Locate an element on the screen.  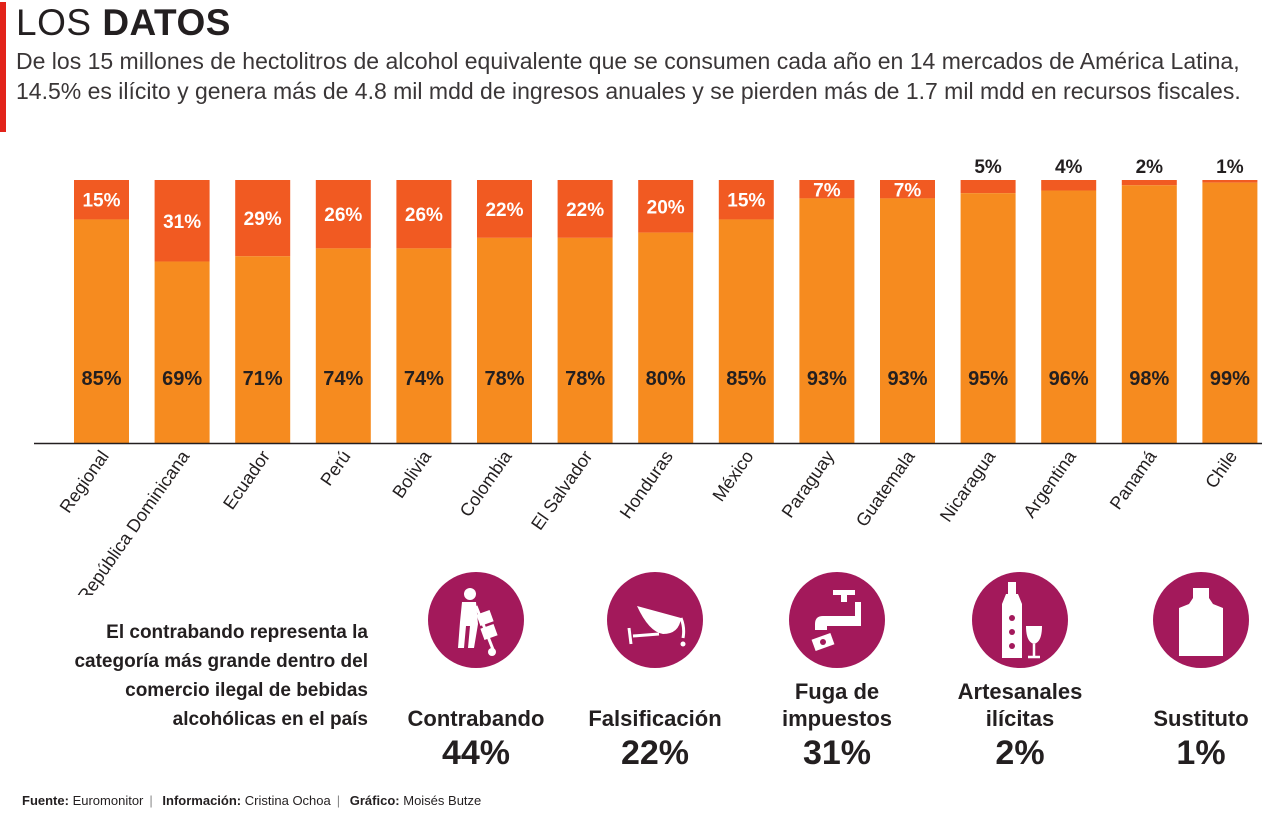
x-tick-label-11: Nicaragua is located at coordinates (968, 485).